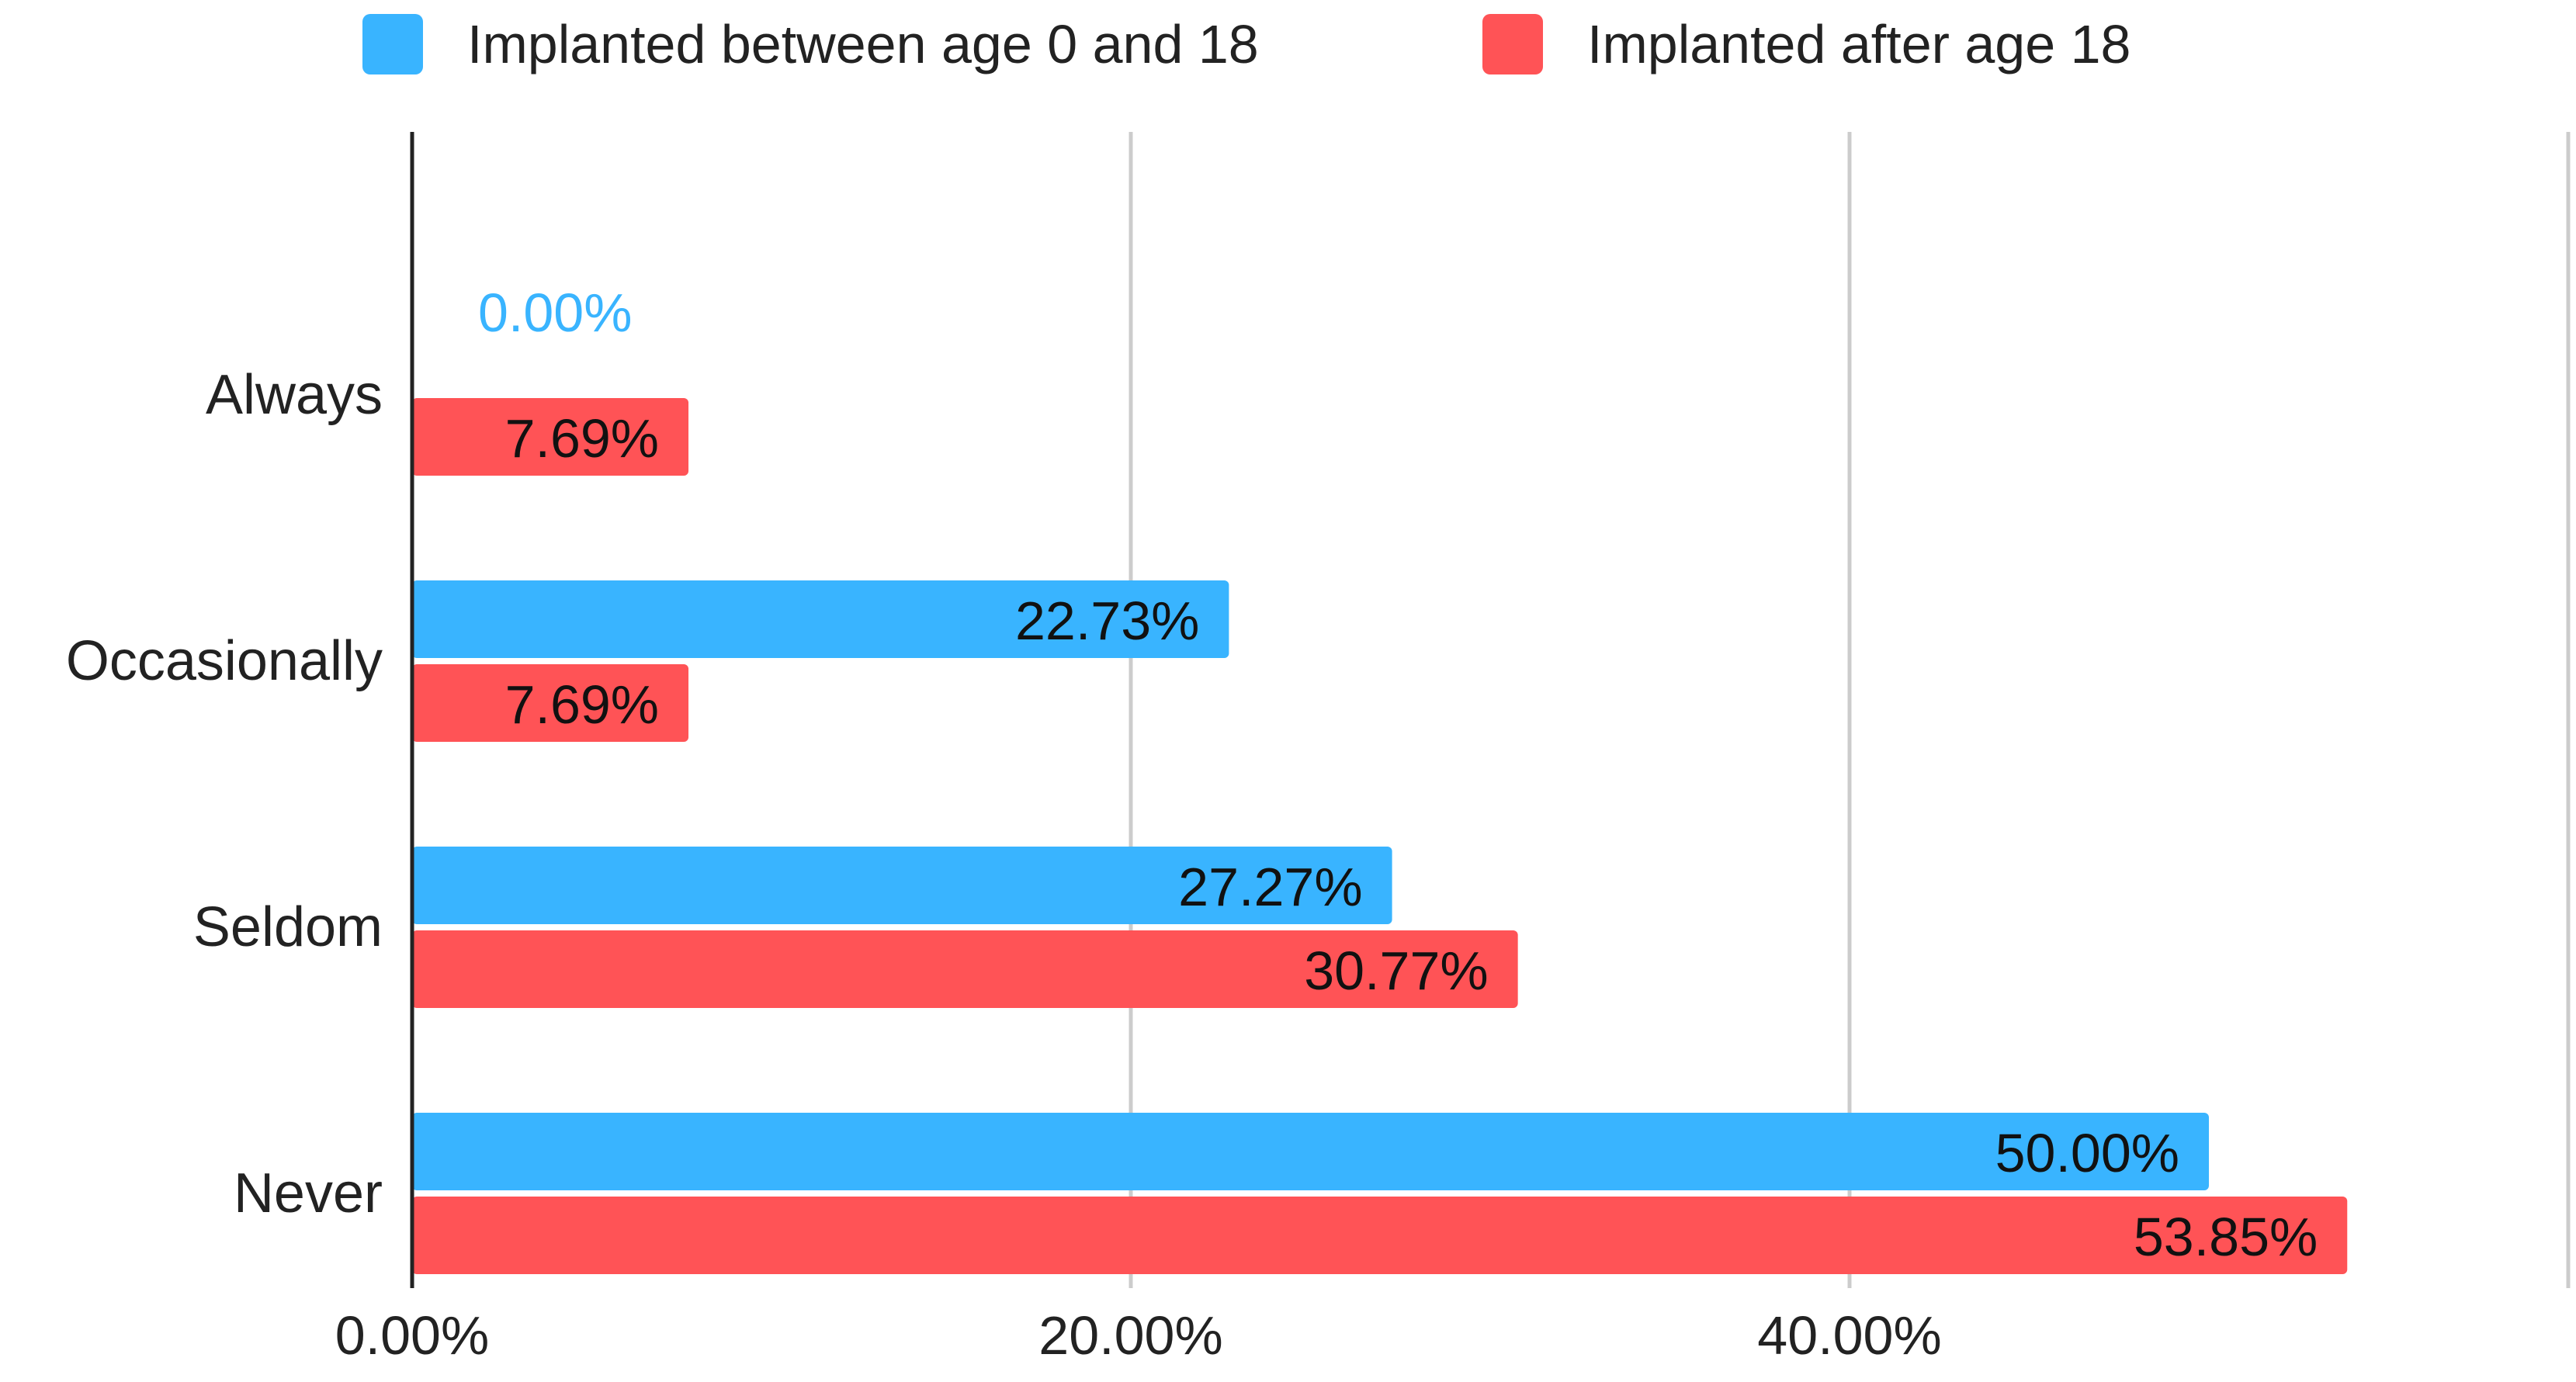 The height and width of the screenshot is (1382, 2576). I want to click on x-tick-labels: 0.00% 20.00% 40.00%, so click(1138, 1335).